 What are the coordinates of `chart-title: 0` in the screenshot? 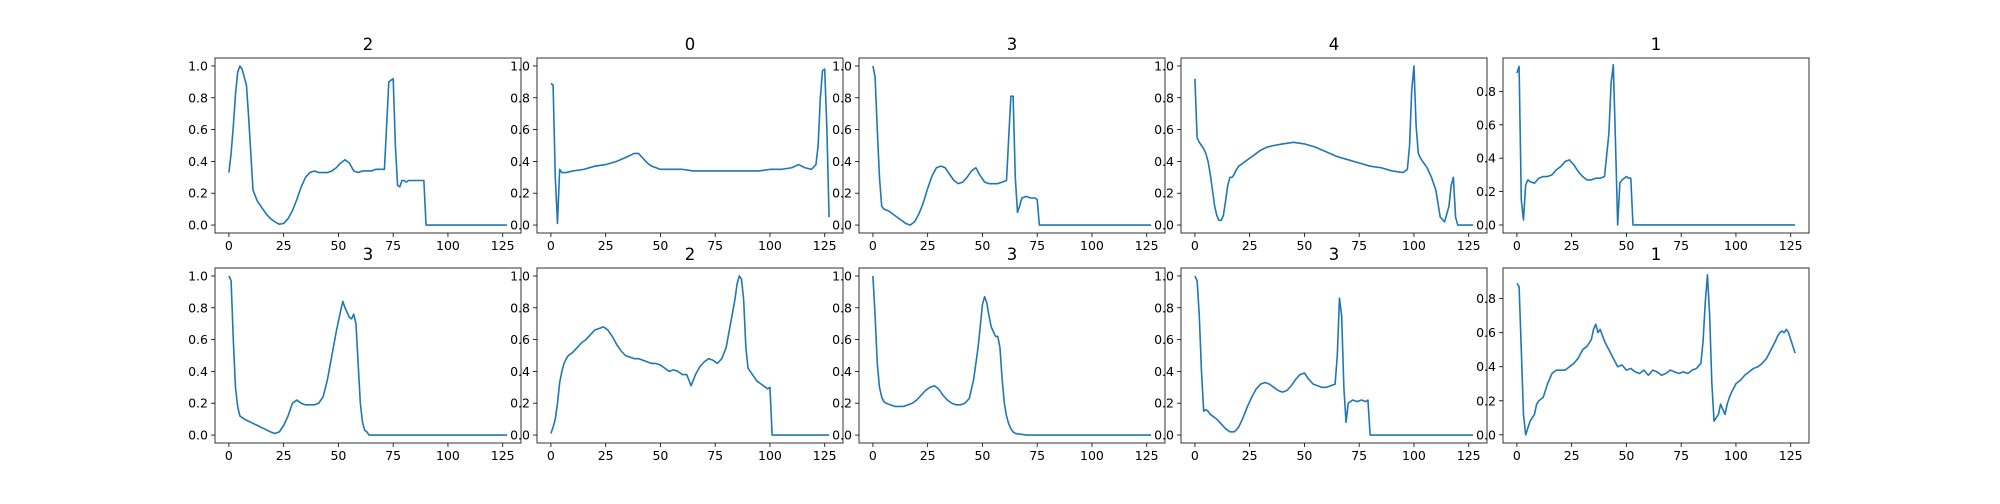 It's located at (690, 44).